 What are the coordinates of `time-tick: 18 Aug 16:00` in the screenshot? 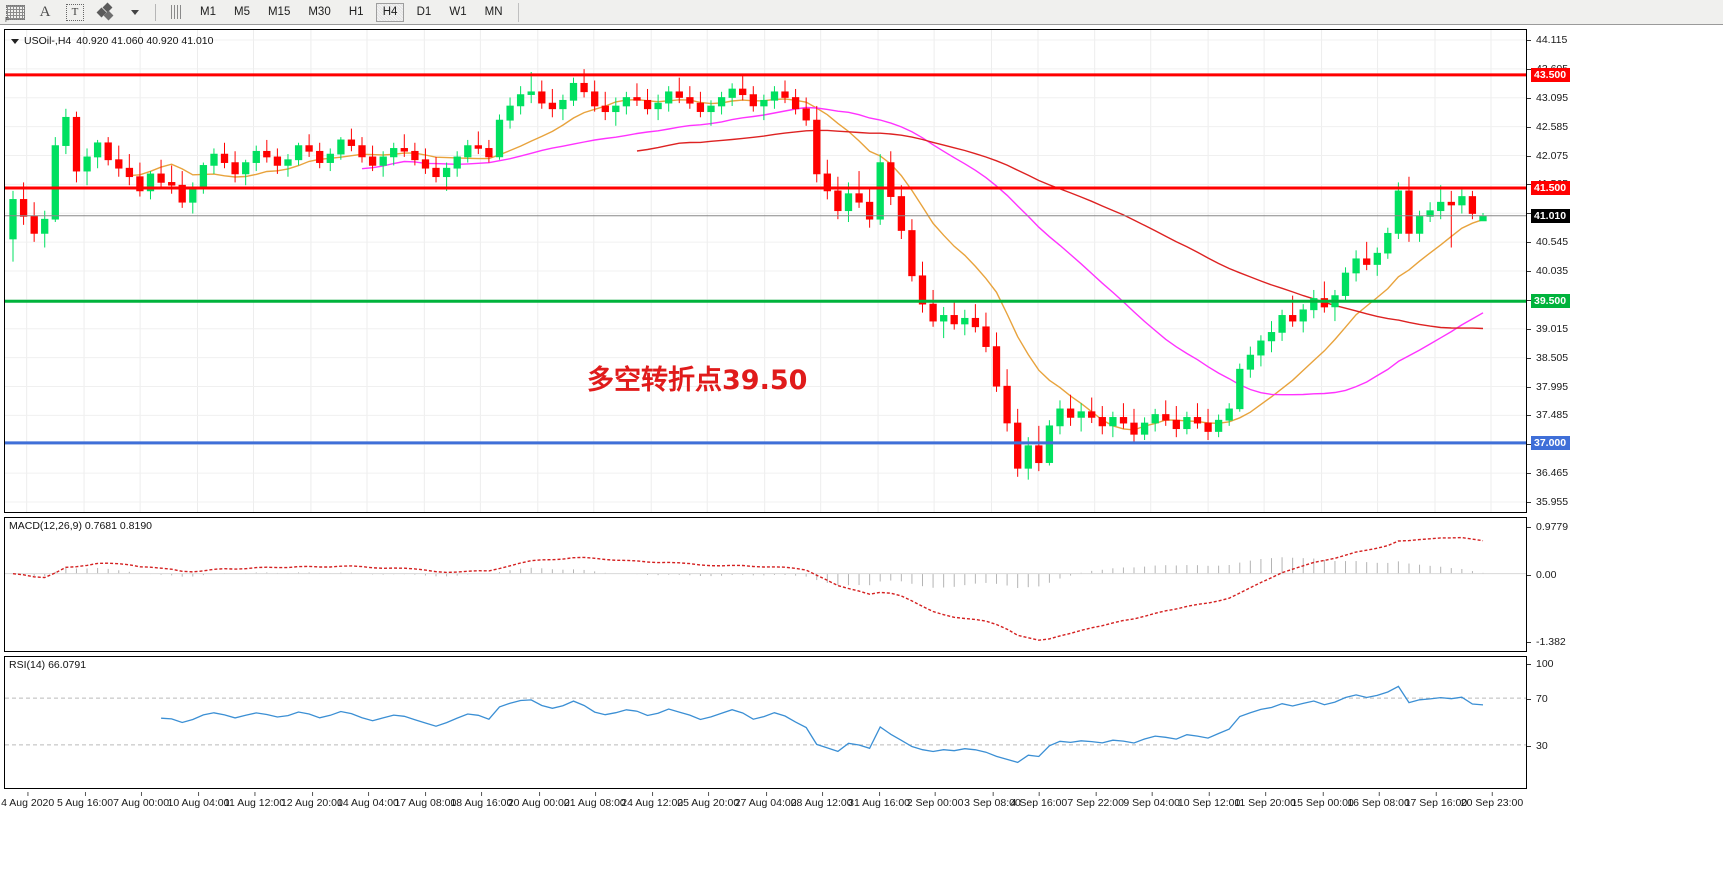 It's located at (481, 800).